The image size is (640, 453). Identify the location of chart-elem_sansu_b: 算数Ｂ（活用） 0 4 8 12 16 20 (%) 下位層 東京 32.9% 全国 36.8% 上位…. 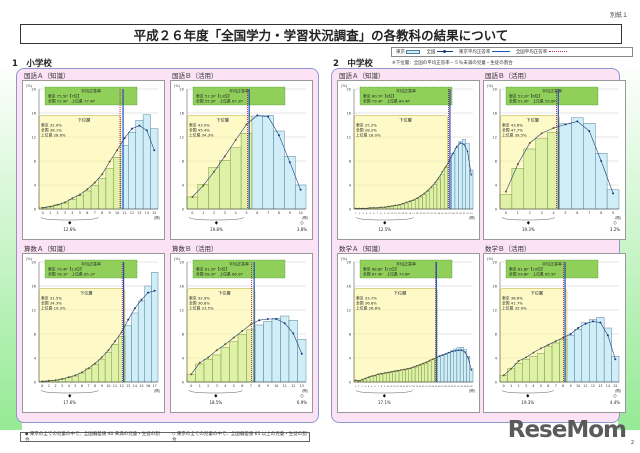
(241, 328).